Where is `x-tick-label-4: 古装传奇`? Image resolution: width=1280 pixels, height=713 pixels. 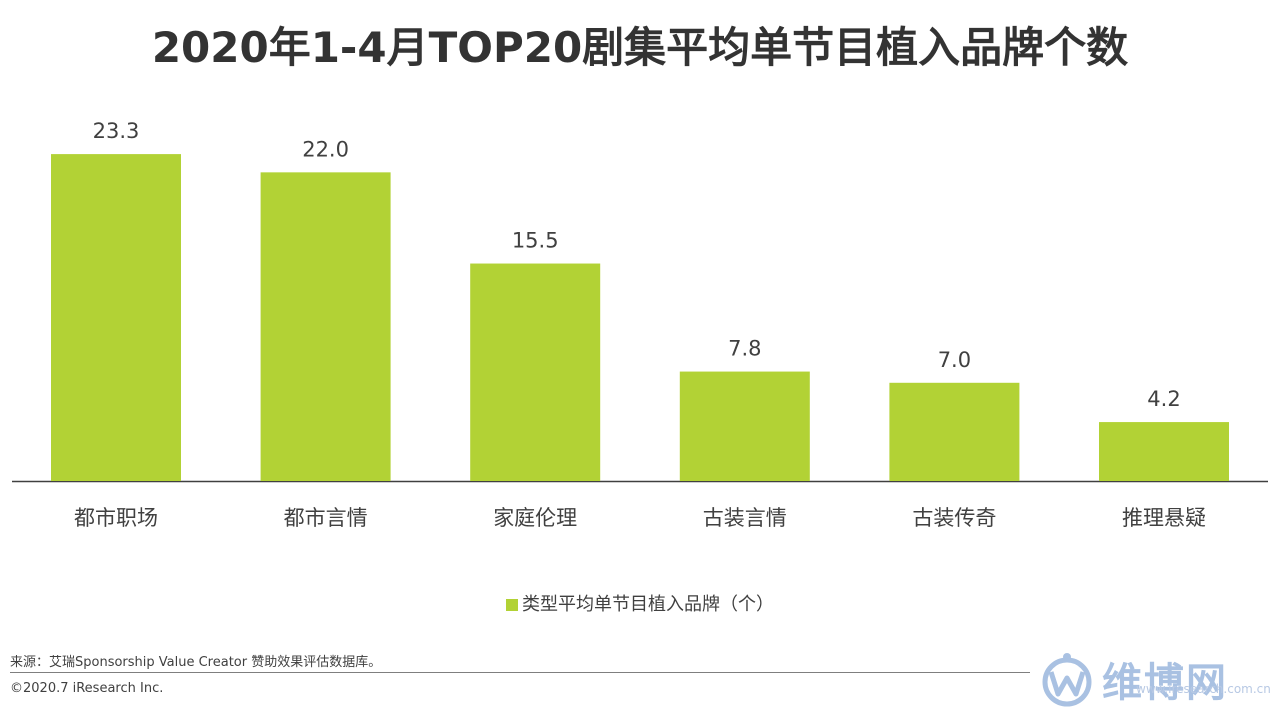 x-tick-label-4: 古装传奇 is located at coordinates (954, 518).